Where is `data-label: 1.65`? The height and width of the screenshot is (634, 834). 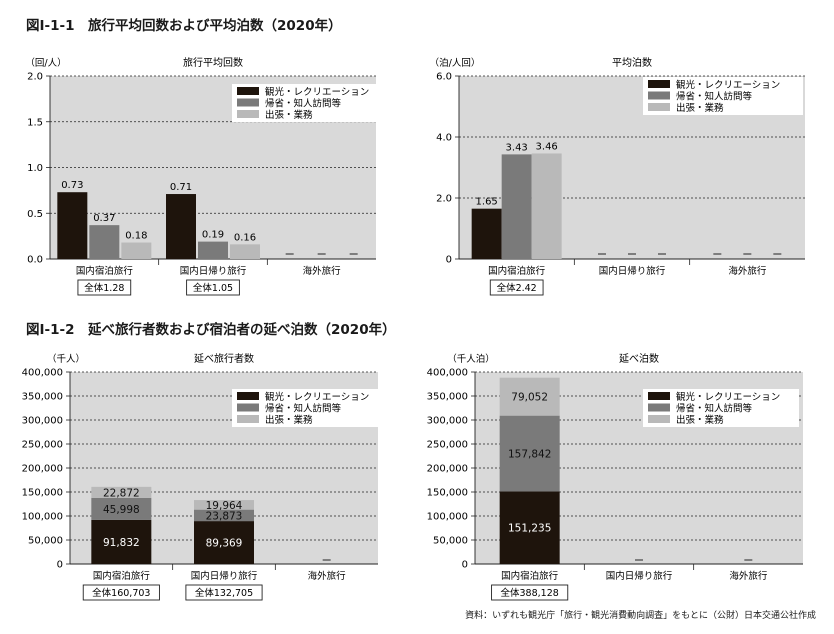 data-label: 1.65 is located at coordinates (487, 202).